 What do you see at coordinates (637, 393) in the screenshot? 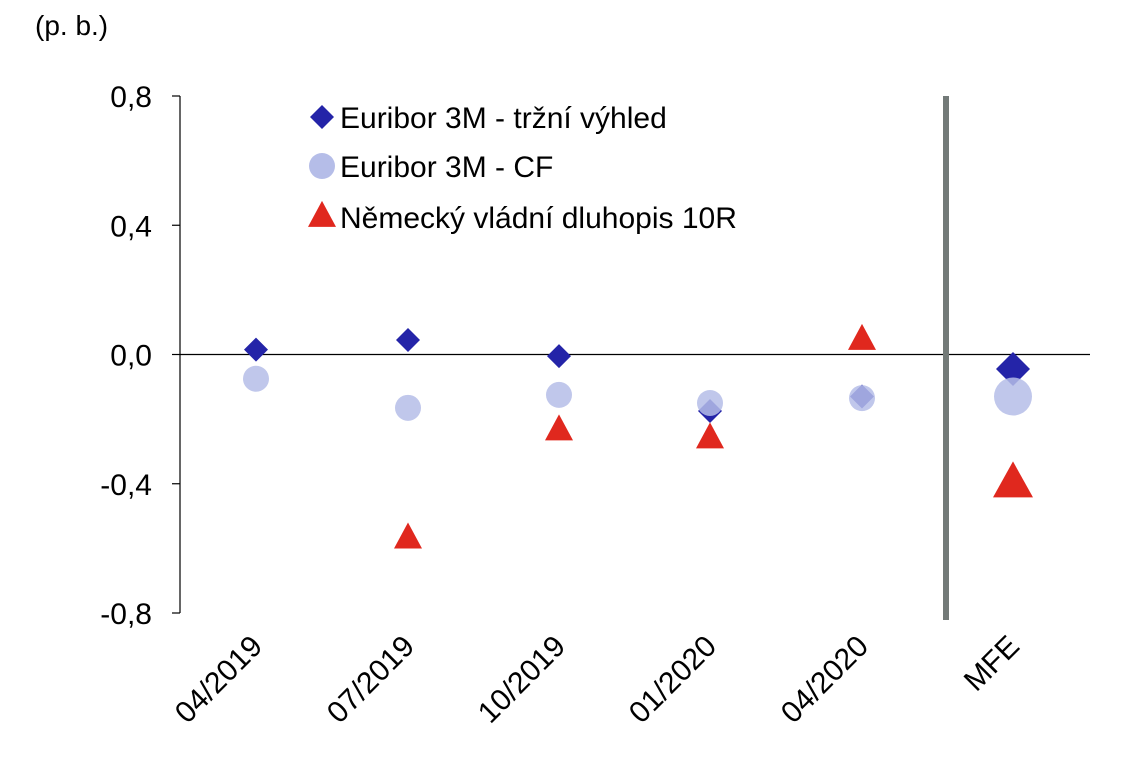
I see `series-circle` at bounding box center [637, 393].